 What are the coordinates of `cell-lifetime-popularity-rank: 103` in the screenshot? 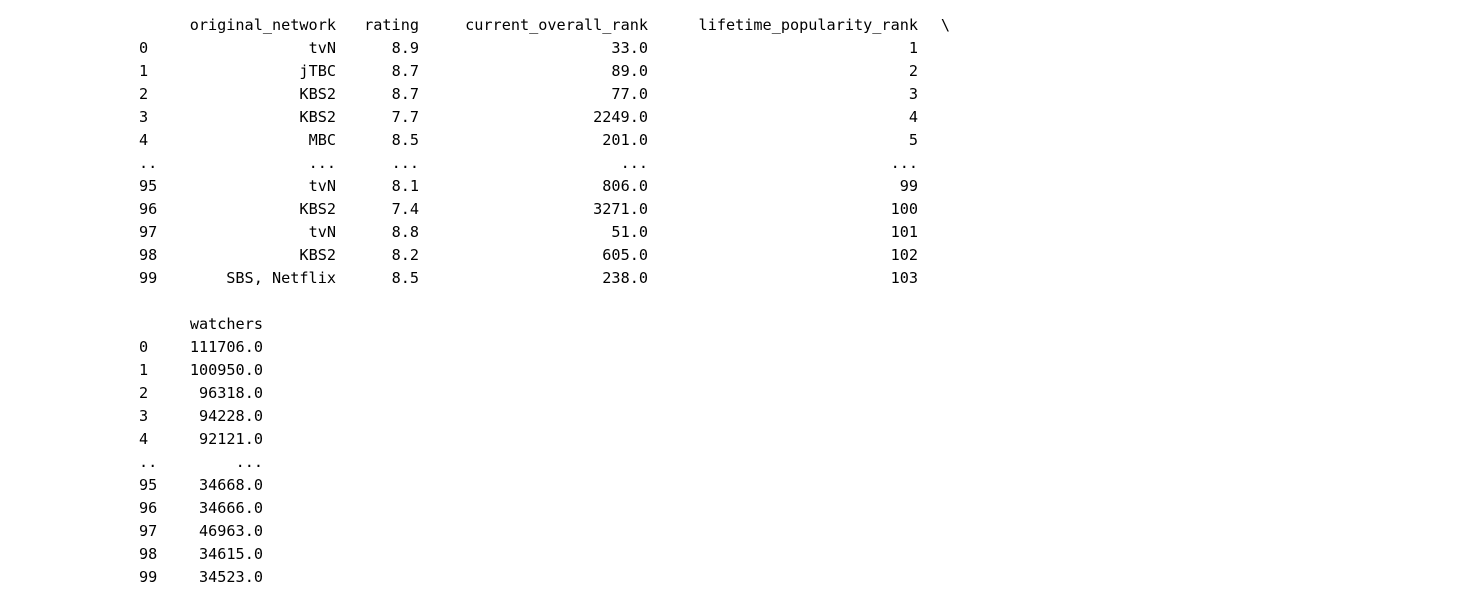 It's located at (904, 278).